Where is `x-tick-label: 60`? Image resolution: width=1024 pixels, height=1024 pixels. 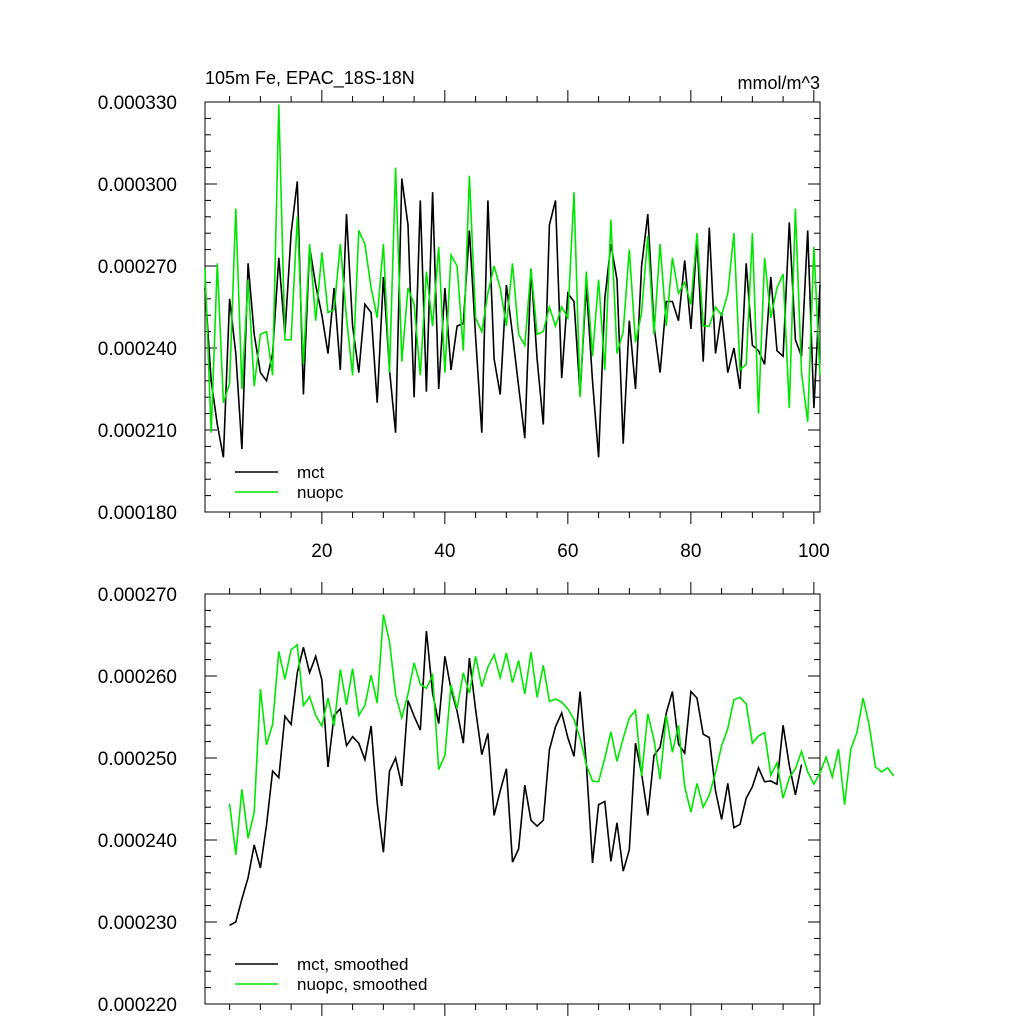
x-tick-label: 60 is located at coordinates (567, 551).